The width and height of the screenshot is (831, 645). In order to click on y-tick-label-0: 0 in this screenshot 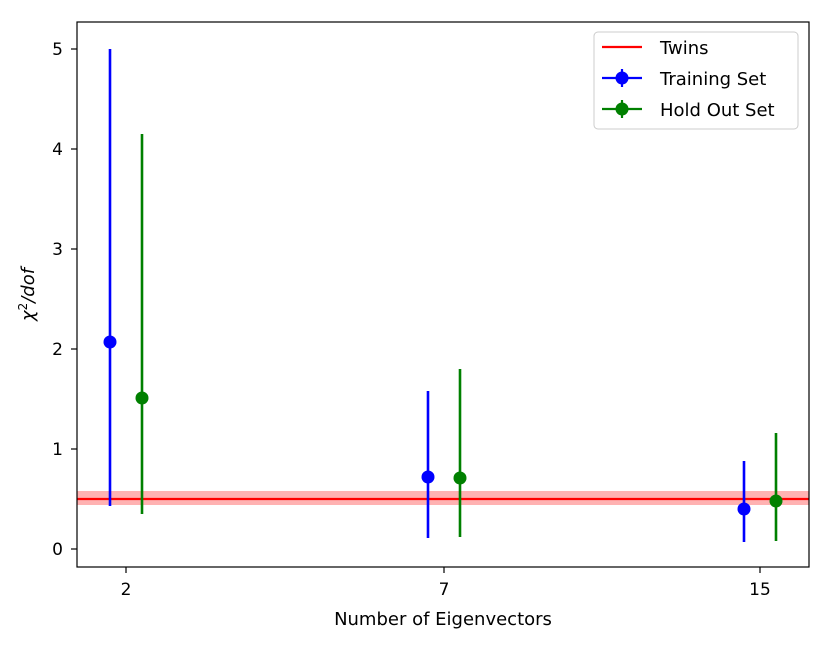, I will do `click(57, 550)`.